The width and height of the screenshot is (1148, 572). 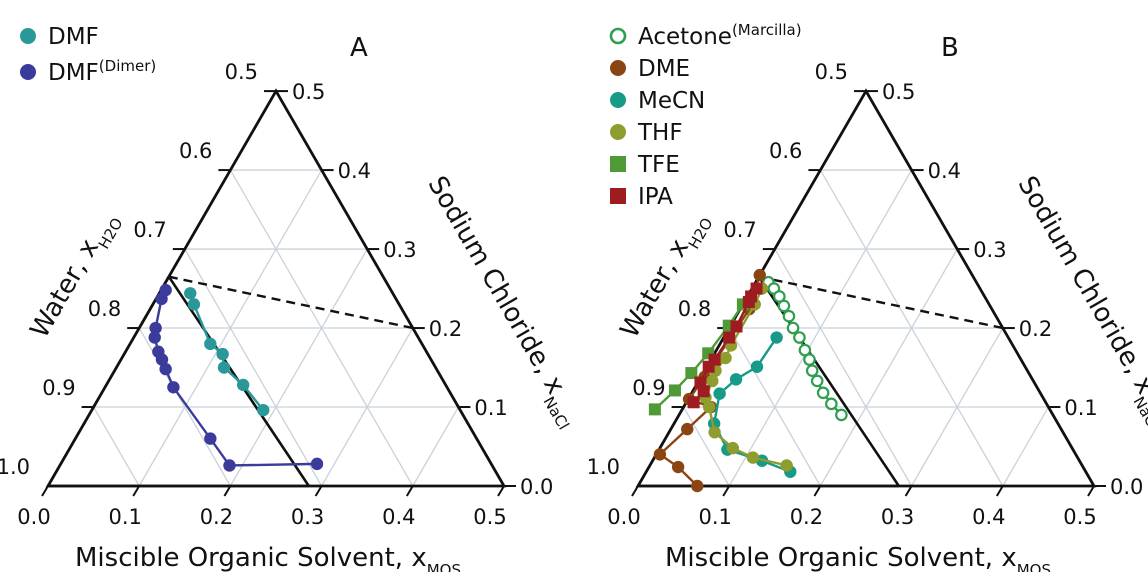 I want to click on left-tick-label: 0.6, so click(x=785, y=151).